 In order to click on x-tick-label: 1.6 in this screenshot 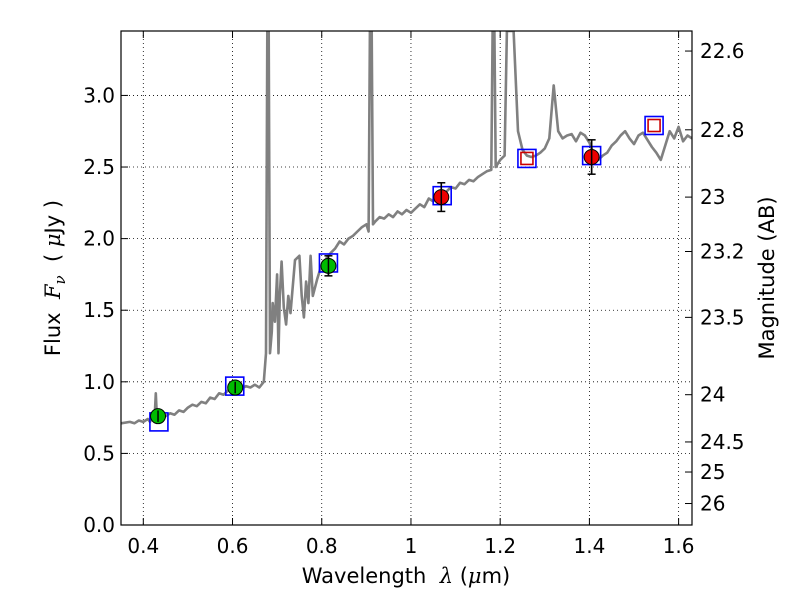, I will do `click(679, 546)`.